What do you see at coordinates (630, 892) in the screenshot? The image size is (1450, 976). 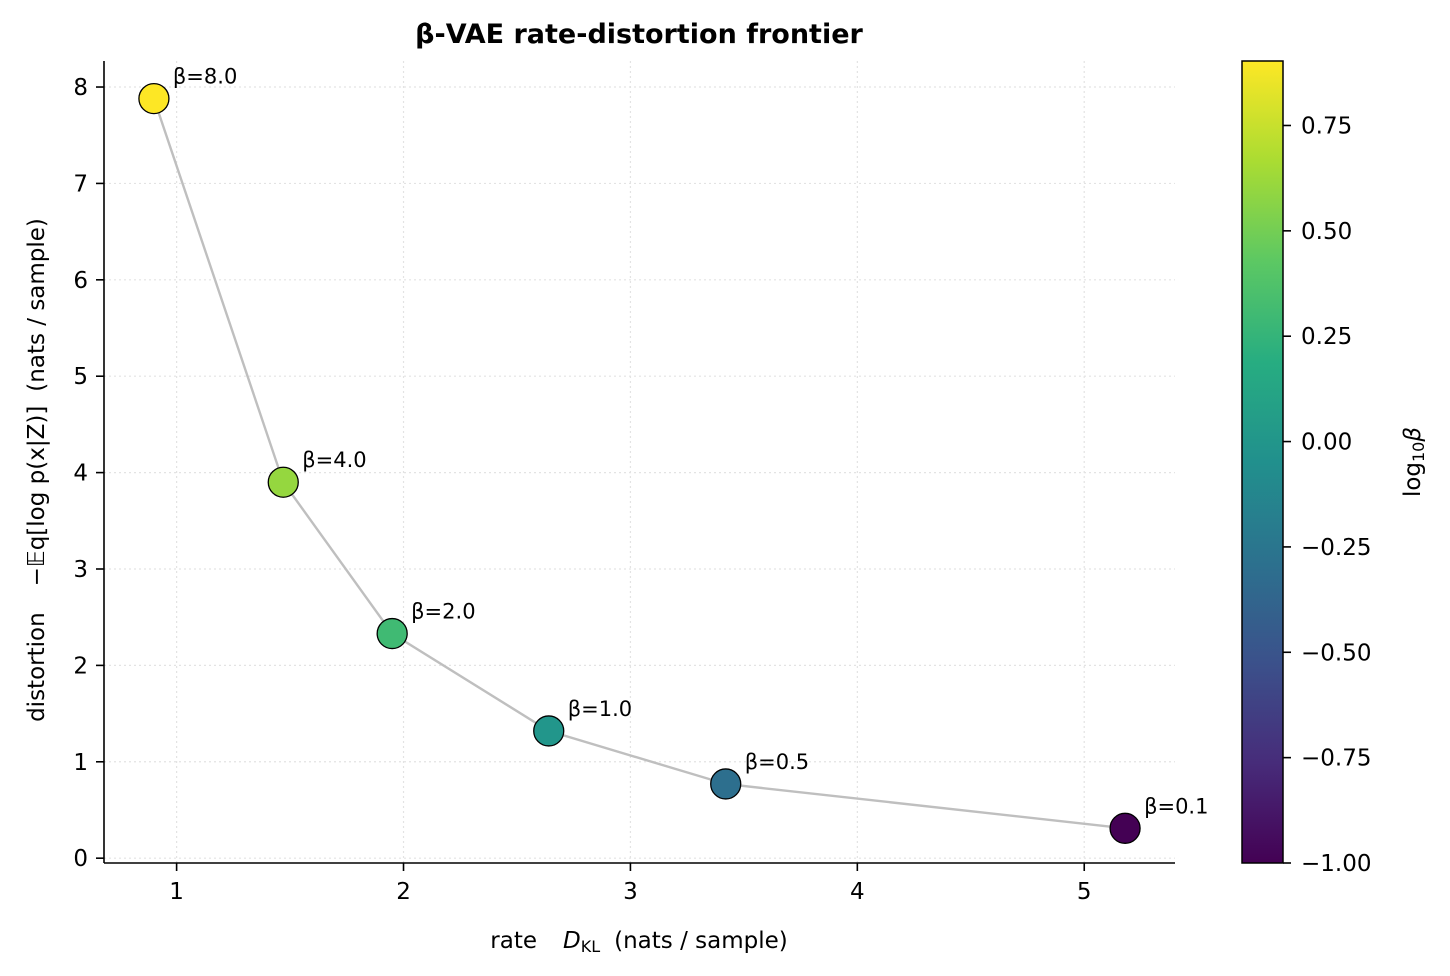 I see `x-tick-label-2: 3` at bounding box center [630, 892].